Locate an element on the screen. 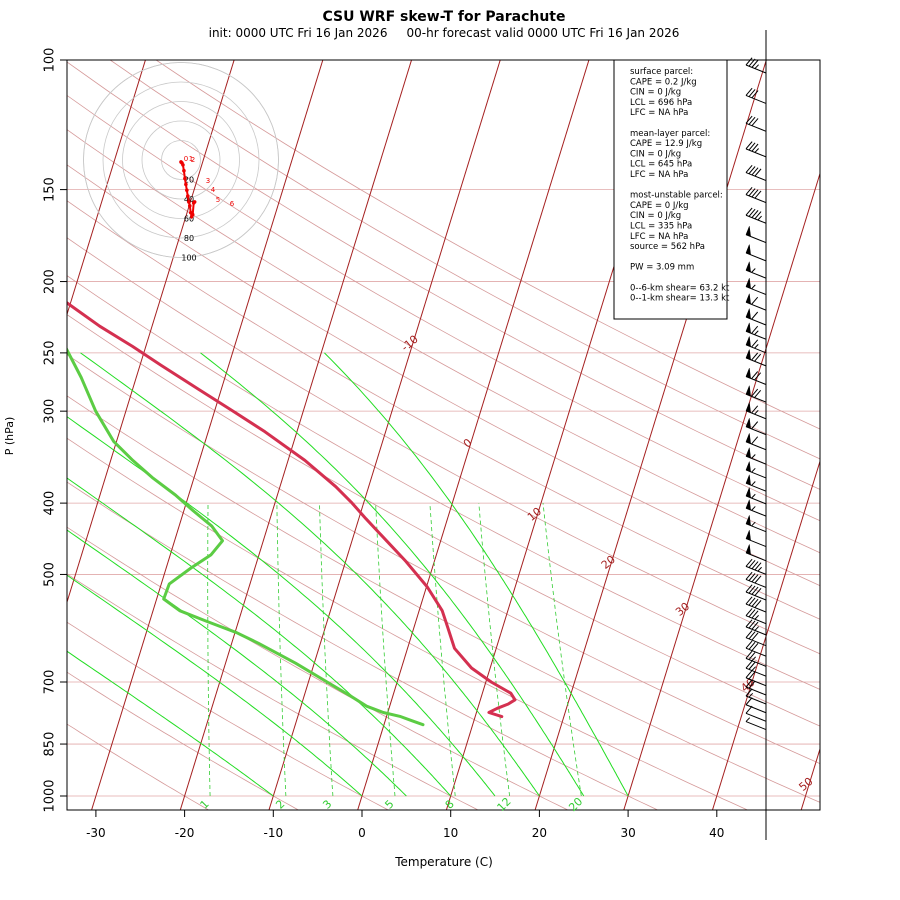 The width and height of the screenshot is (900, 900). isotherm-label: -10 is located at coordinates (410, 344).